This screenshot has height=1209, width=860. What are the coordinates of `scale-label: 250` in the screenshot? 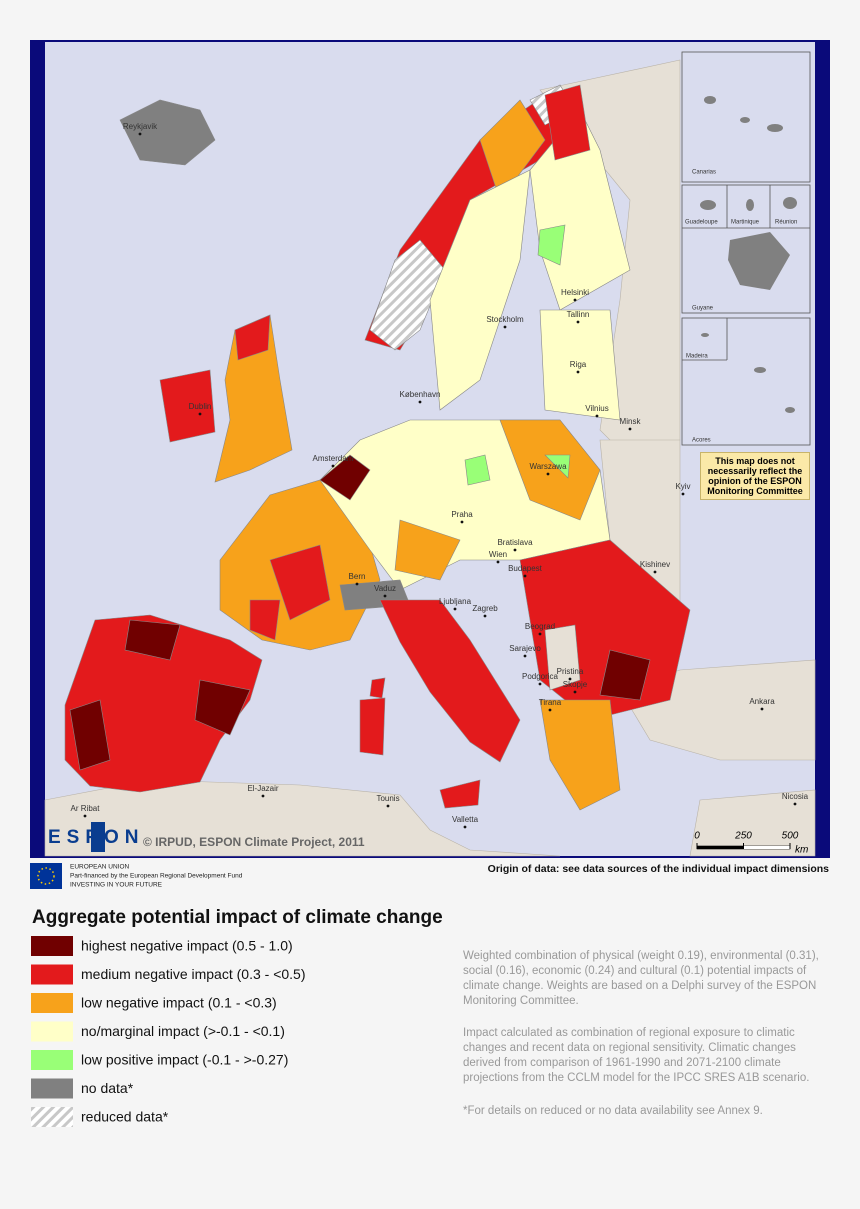 It's located at (743, 836).